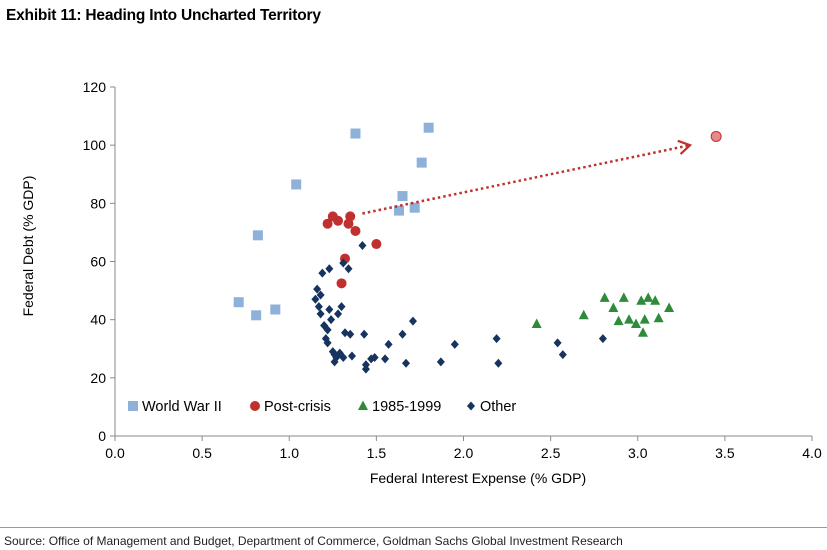 The height and width of the screenshot is (550, 827). Describe the element at coordinates (95, 87) in the screenshot. I see `y-tick-label: 120` at that location.